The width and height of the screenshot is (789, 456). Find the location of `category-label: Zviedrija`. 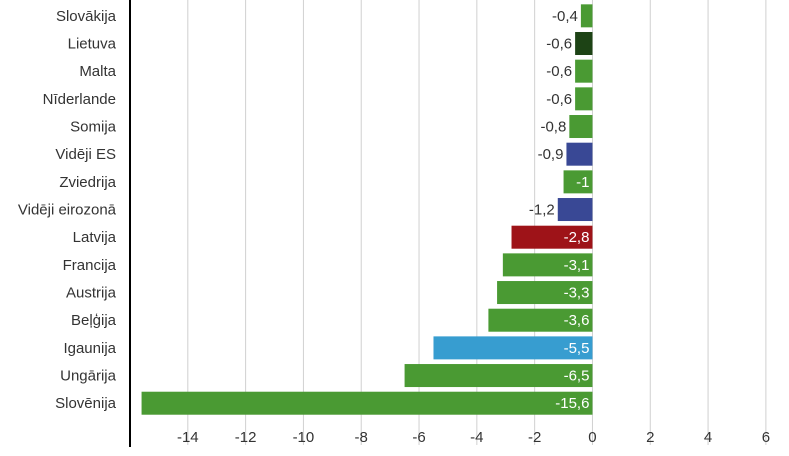

category-label: Zviedrija is located at coordinates (87, 182).